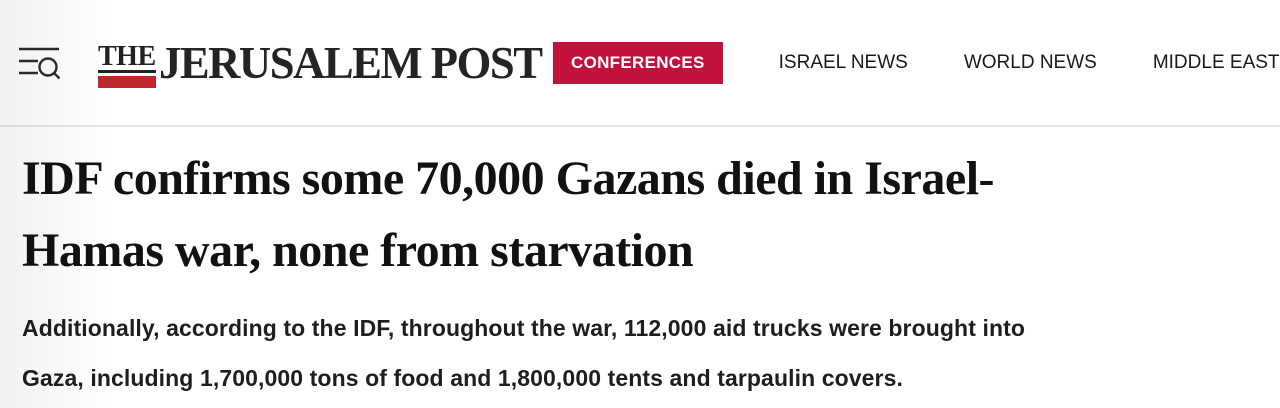  I want to click on nav-item-israel-news: ISRAEL NEWS, so click(843, 62).